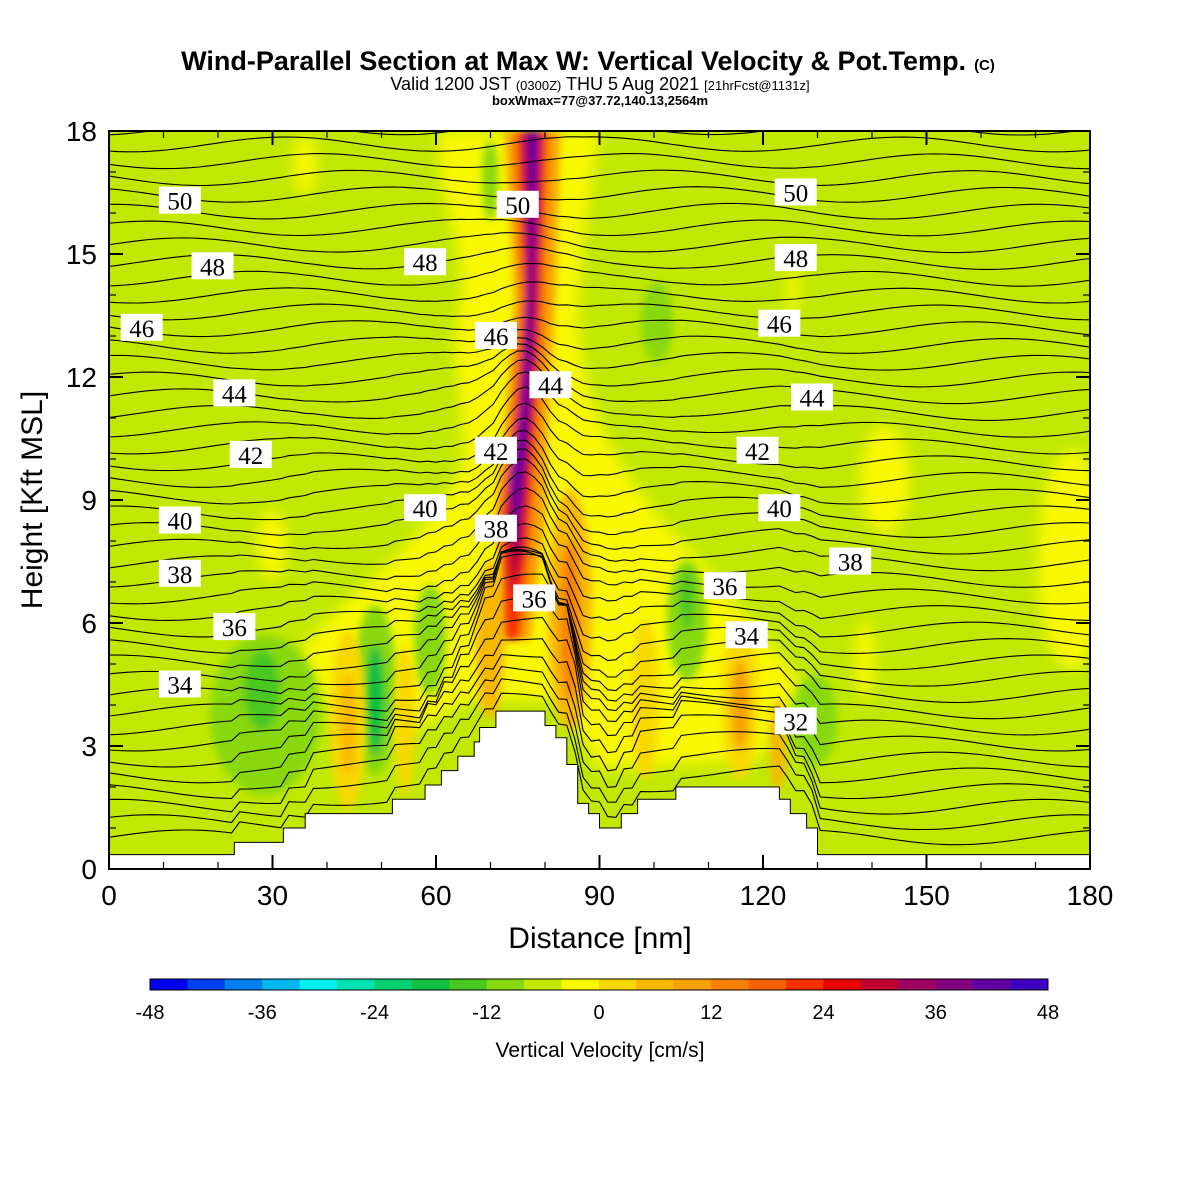 This screenshot has width=1200, height=1200. I want to click on y-axis-label: Height [Kft MSL], so click(32, 500).